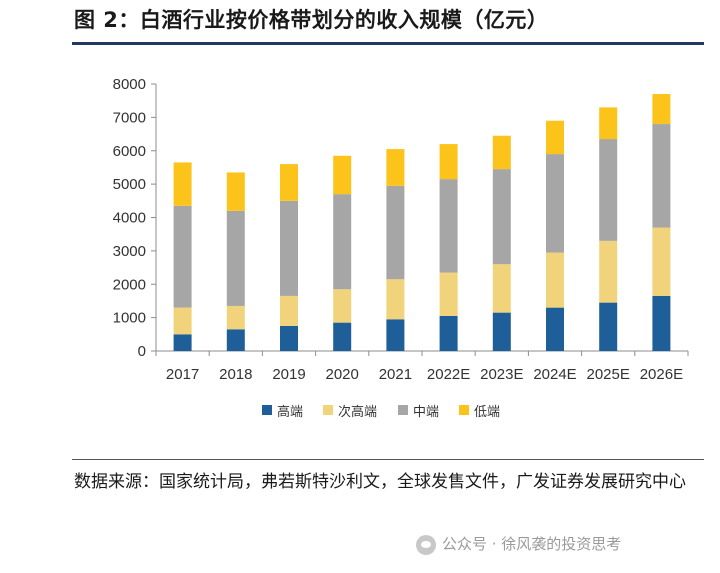 Image resolution: width=720 pixels, height=573 pixels. What do you see at coordinates (487, 412) in the screenshot?
I see `legend-label: 低端` at bounding box center [487, 412].